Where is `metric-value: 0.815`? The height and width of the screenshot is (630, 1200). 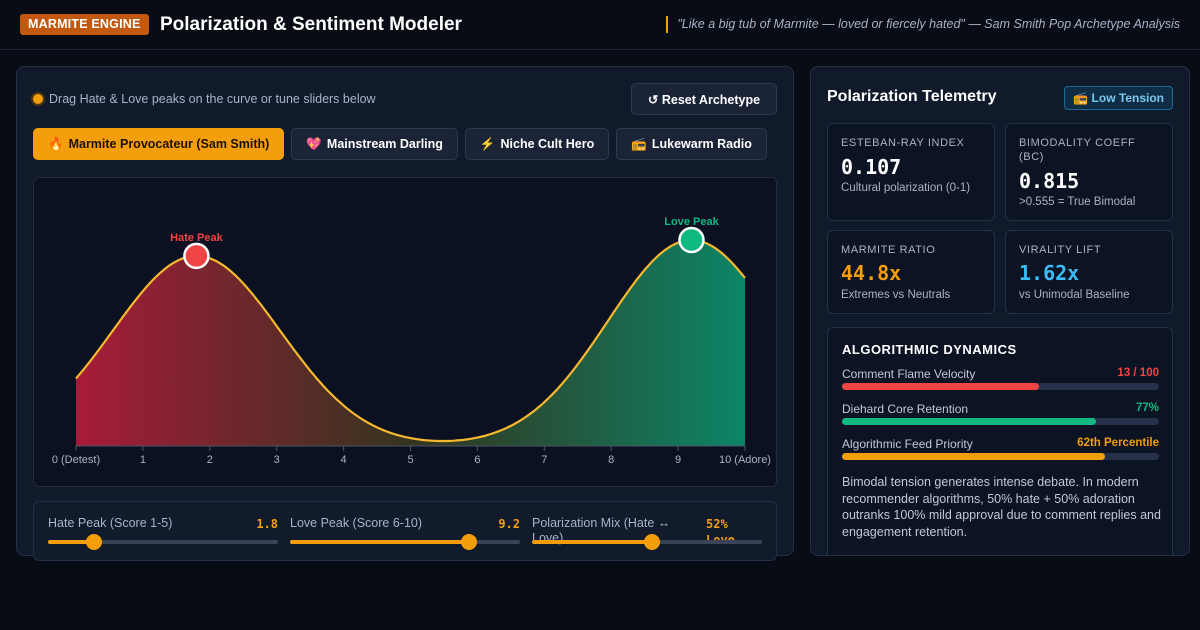 metric-value: 0.815 is located at coordinates (1049, 181).